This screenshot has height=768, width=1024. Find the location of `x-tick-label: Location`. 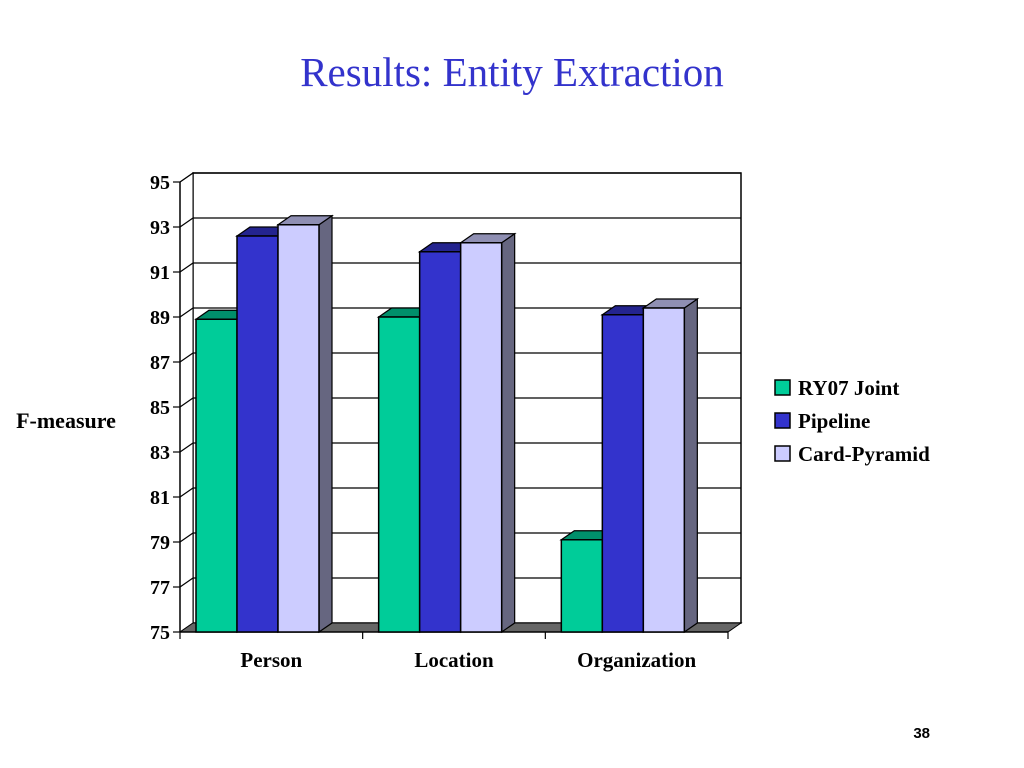

x-tick-label: Location is located at coordinates (454, 660).